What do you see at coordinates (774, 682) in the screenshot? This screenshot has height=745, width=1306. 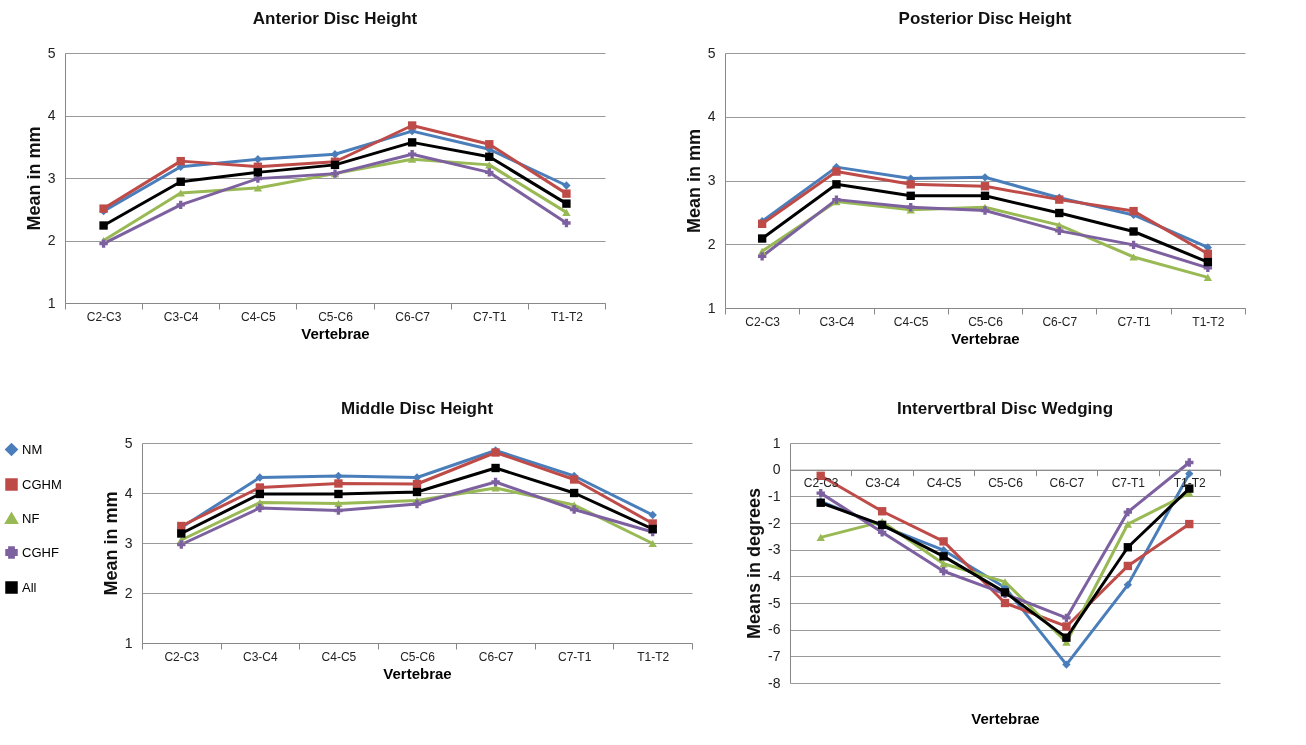 I see `y-tick-label: -8` at bounding box center [774, 682].